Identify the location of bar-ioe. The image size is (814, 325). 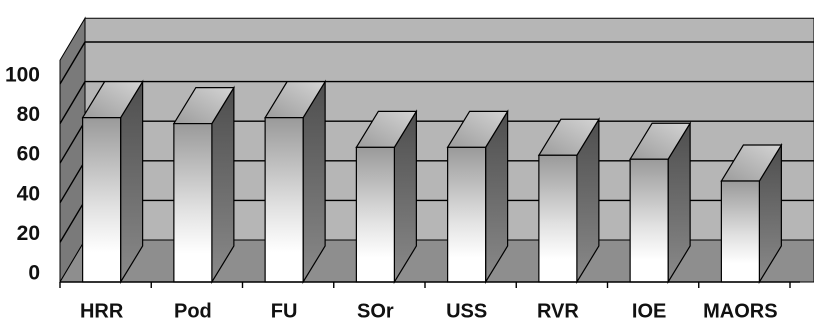
(660, 203).